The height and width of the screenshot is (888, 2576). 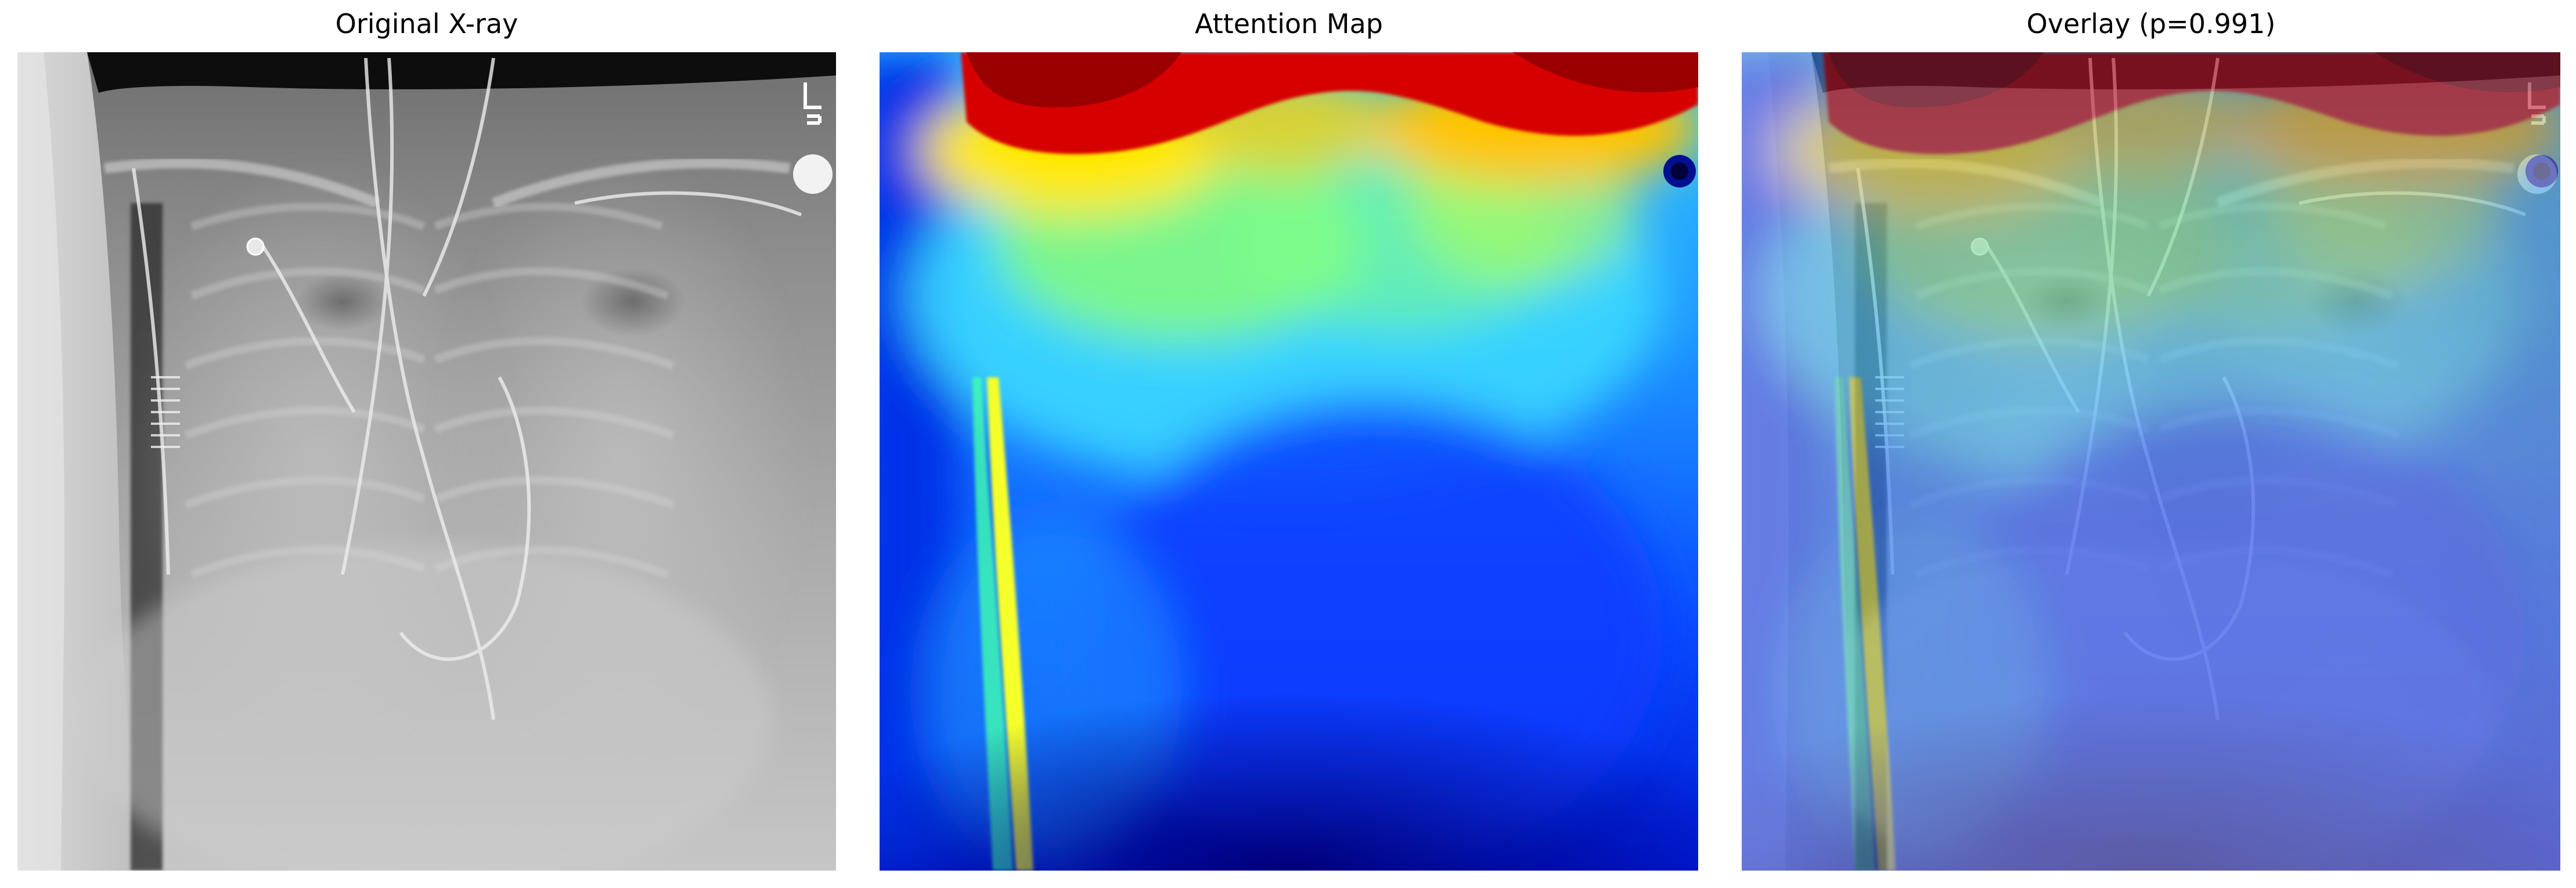 I want to click on panel-title: Original X-ray, so click(x=426, y=23).